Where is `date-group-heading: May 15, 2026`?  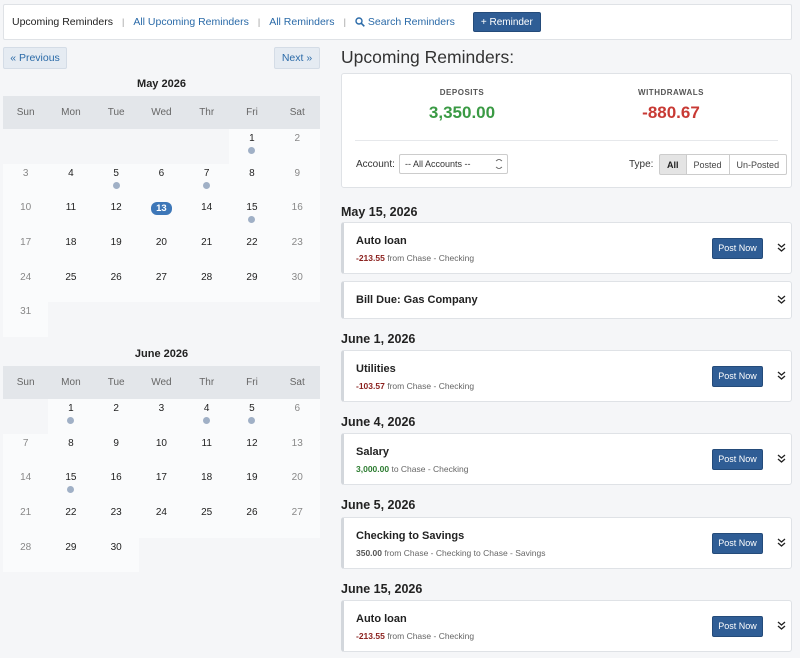 date-group-heading: May 15, 2026 is located at coordinates (379, 212).